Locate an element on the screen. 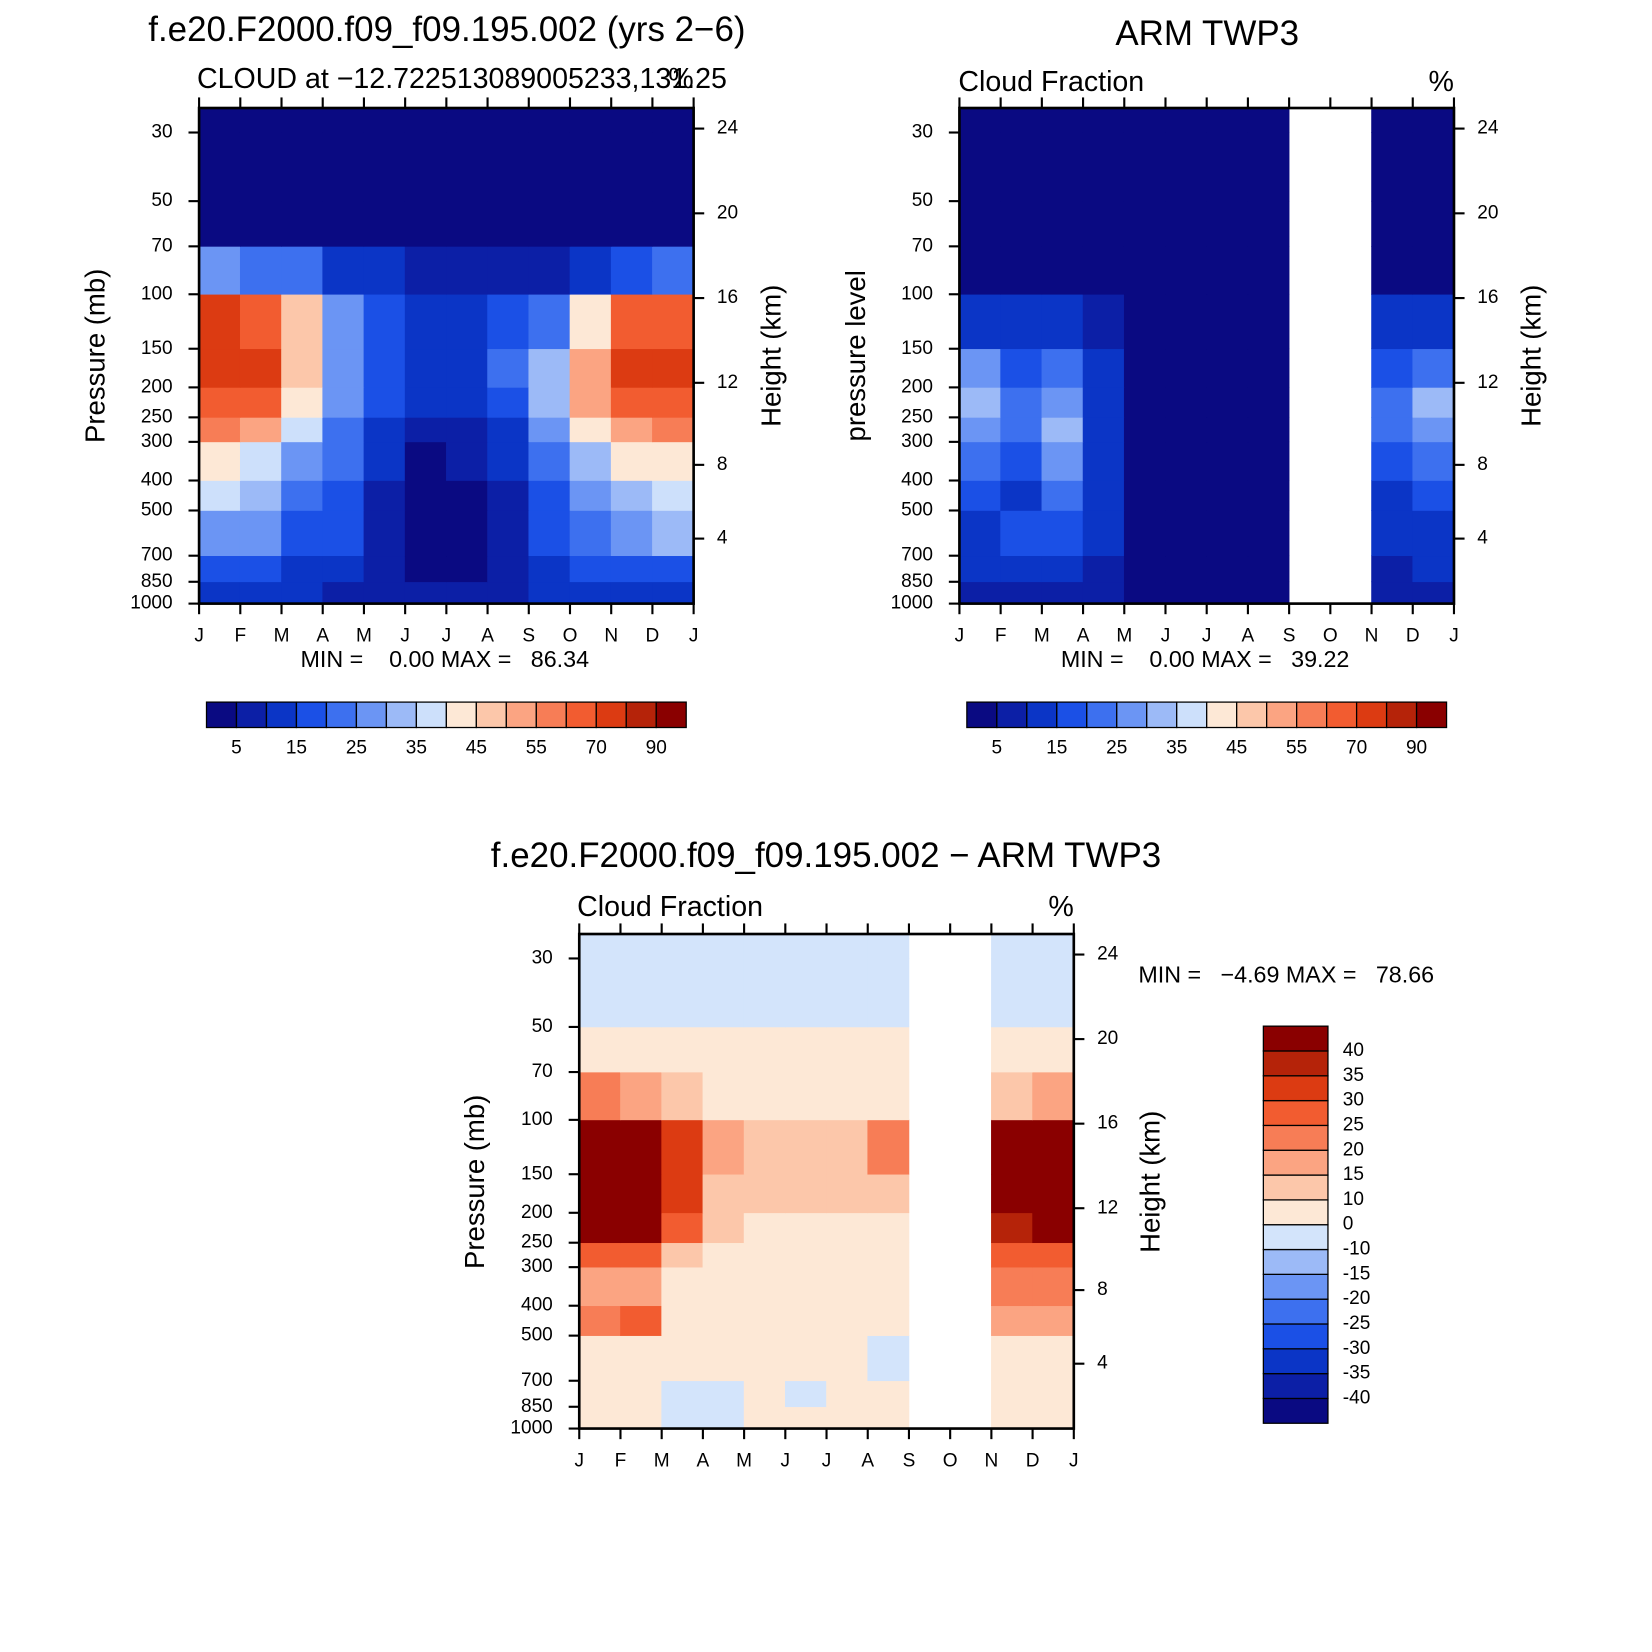 The width and height of the screenshot is (1652, 1652). y-tick-label: 30 is located at coordinates (161, 132).